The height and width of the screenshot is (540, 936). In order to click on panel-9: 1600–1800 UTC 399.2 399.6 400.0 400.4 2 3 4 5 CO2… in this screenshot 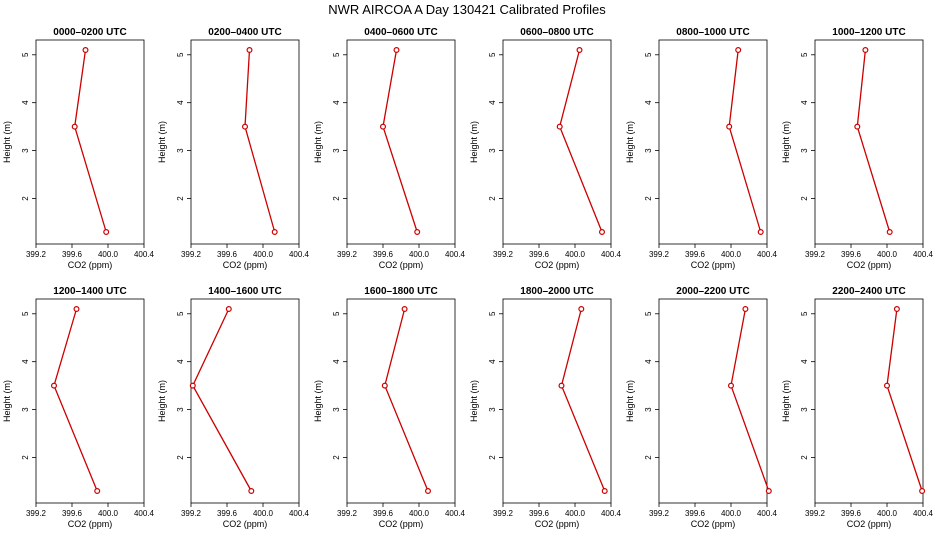, I will do `click(389, 407)`.